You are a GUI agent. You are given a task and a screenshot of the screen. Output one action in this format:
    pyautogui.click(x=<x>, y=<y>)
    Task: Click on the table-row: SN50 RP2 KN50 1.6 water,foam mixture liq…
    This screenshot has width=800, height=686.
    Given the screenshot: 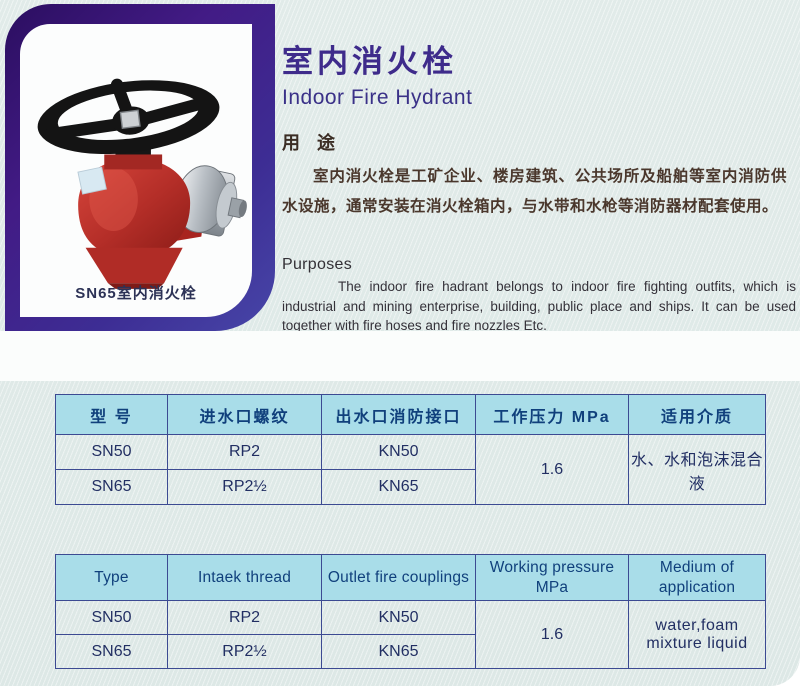 What is the action you would take?
    pyautogui.click(x=410, y=634)
    